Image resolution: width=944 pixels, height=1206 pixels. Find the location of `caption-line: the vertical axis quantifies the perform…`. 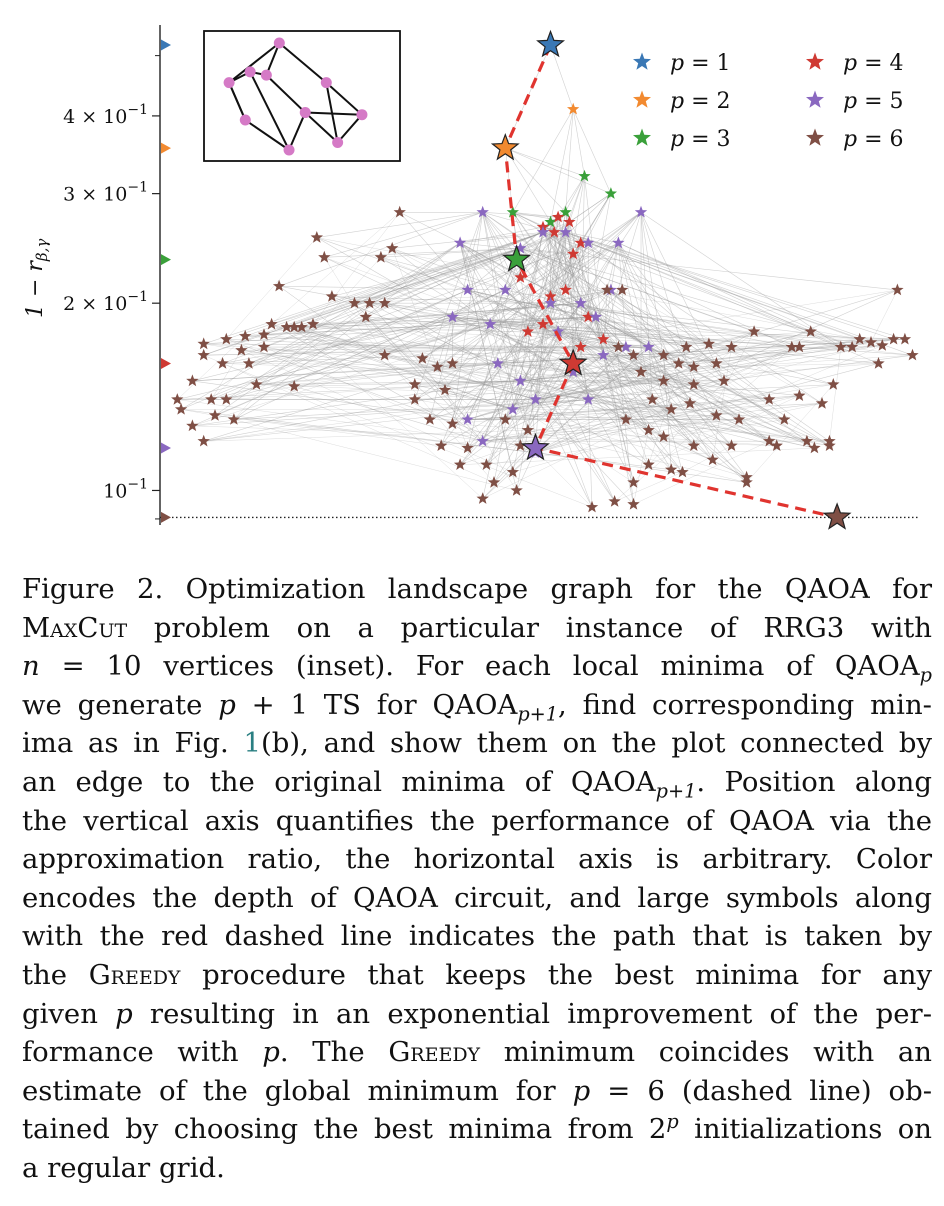

caption-line: the vertical axis quantifies the perform… is located at coordinates (477, 820).